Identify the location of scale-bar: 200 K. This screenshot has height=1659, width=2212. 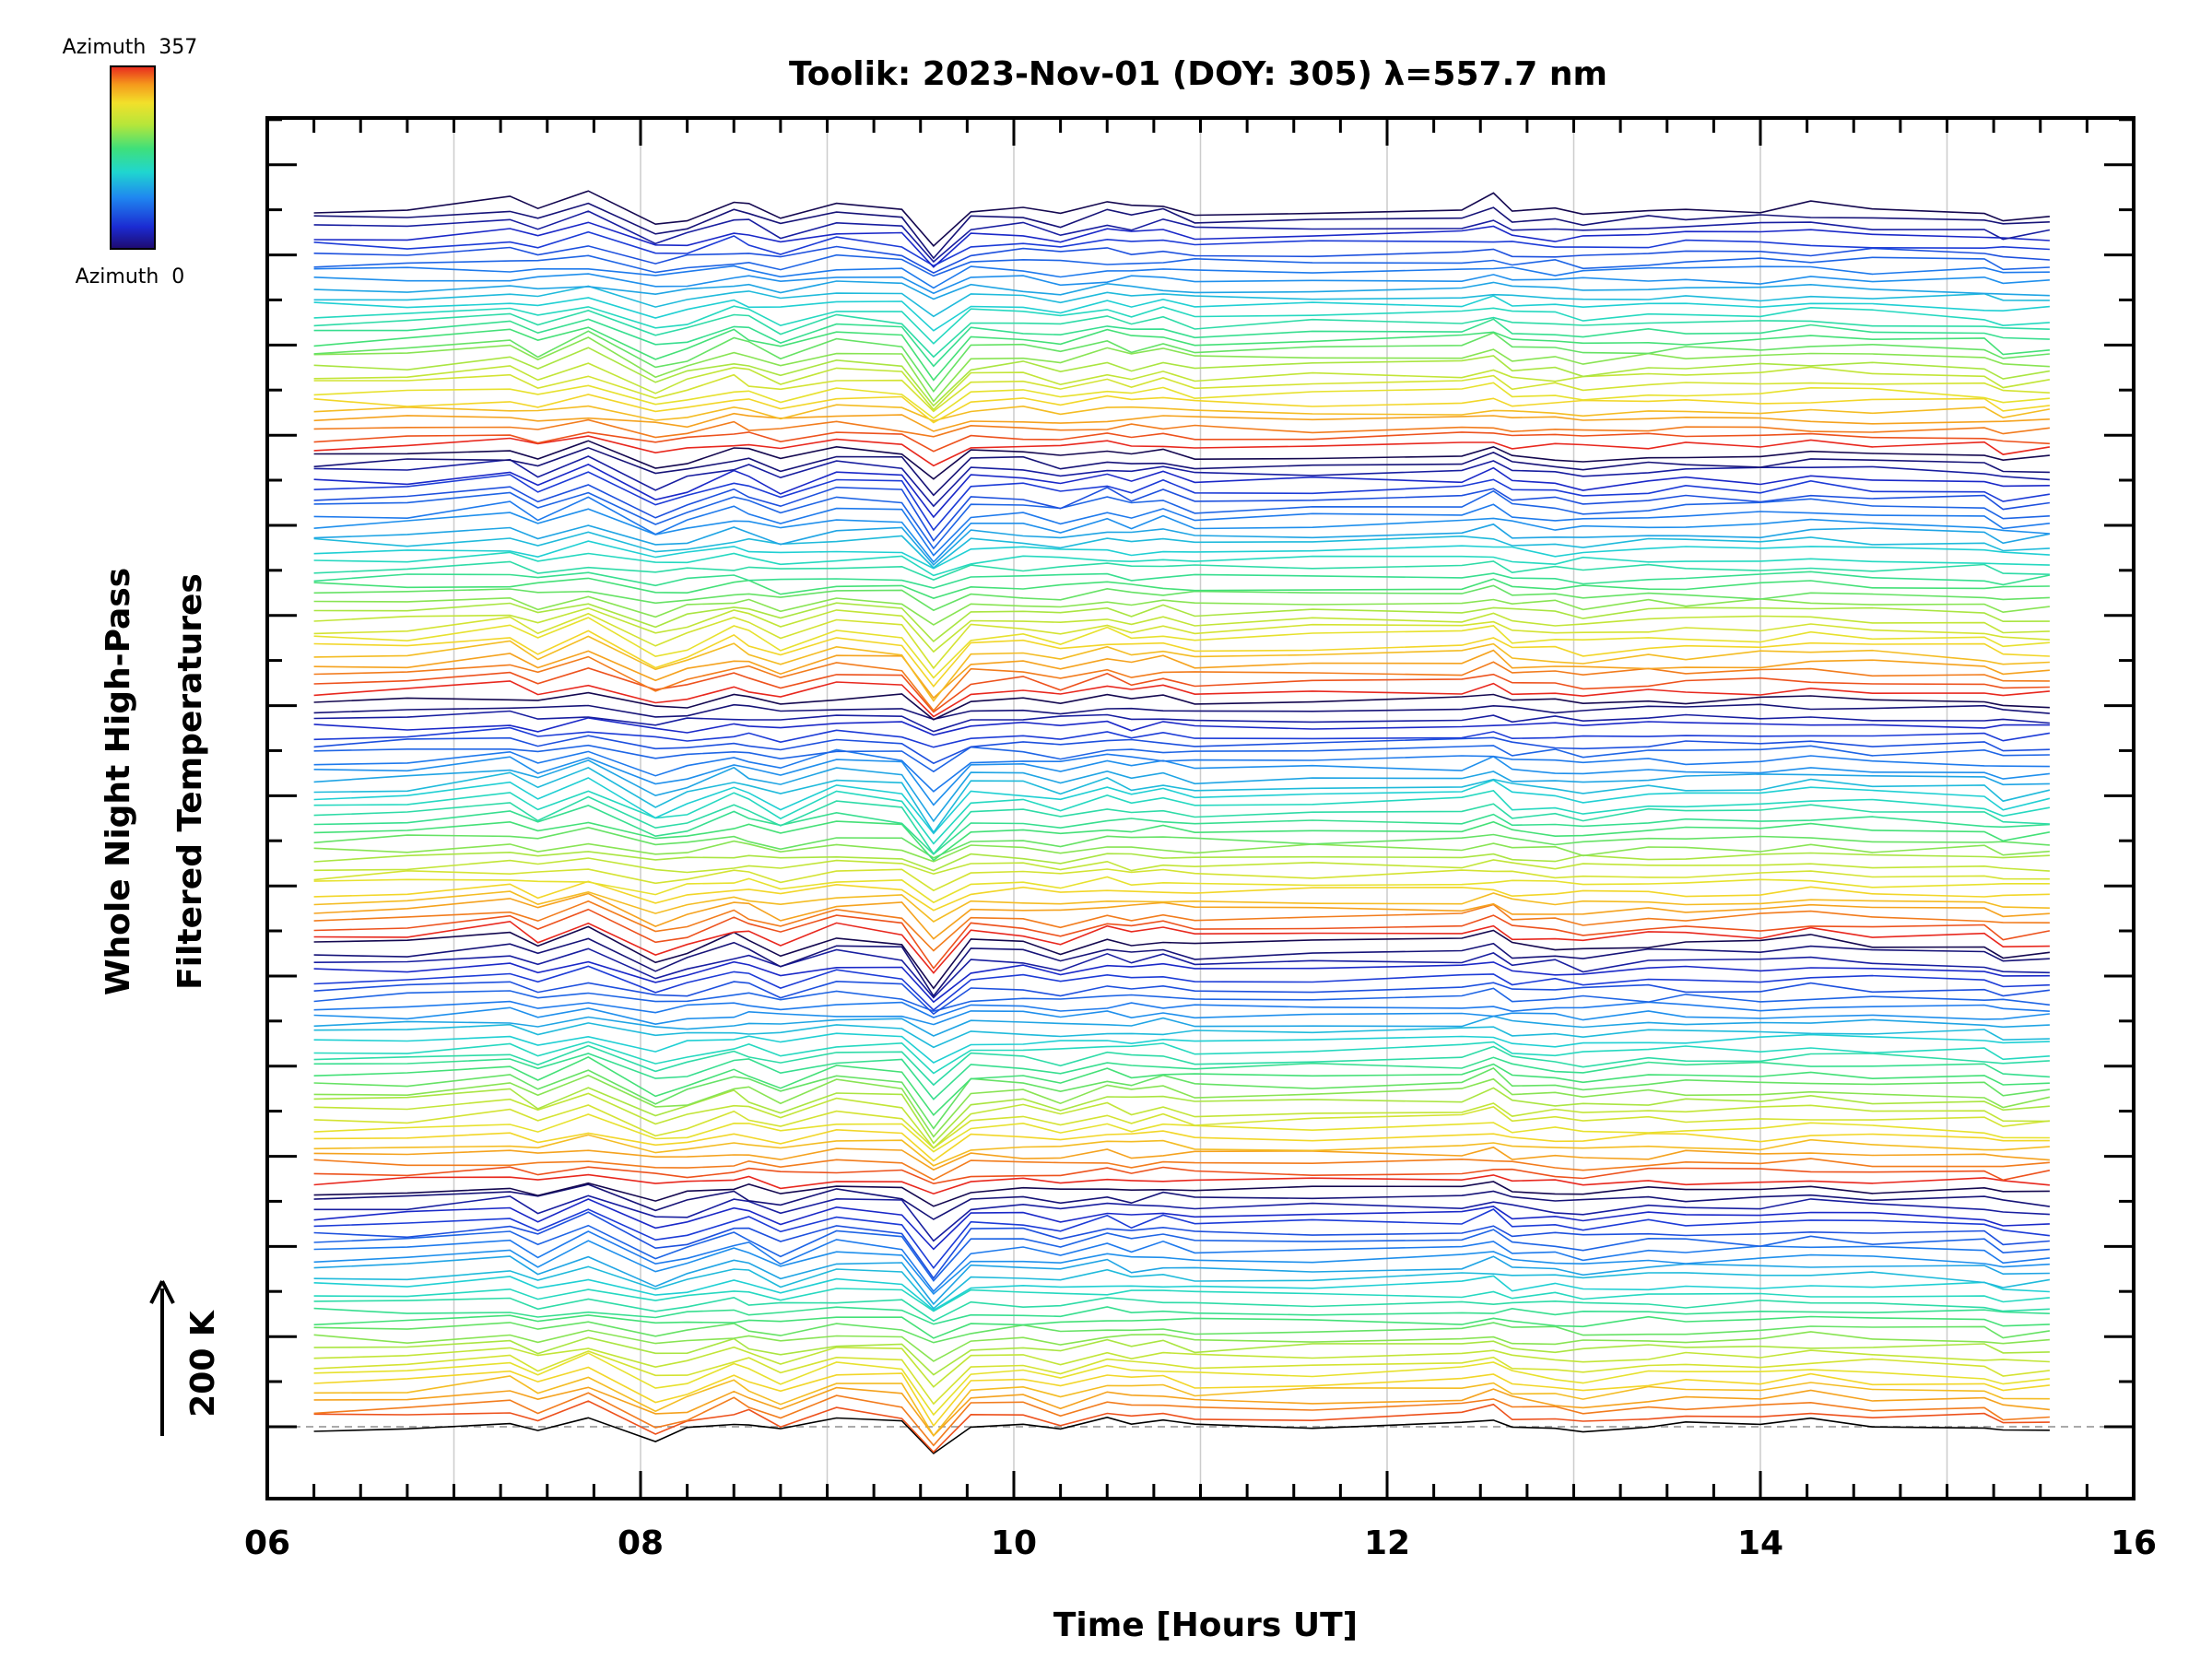
(185, 1358).